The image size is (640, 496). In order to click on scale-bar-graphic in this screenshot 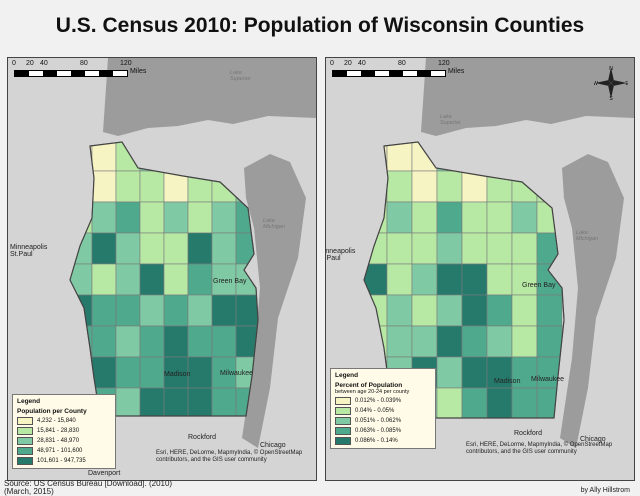, I will do `click(71, 73)`.